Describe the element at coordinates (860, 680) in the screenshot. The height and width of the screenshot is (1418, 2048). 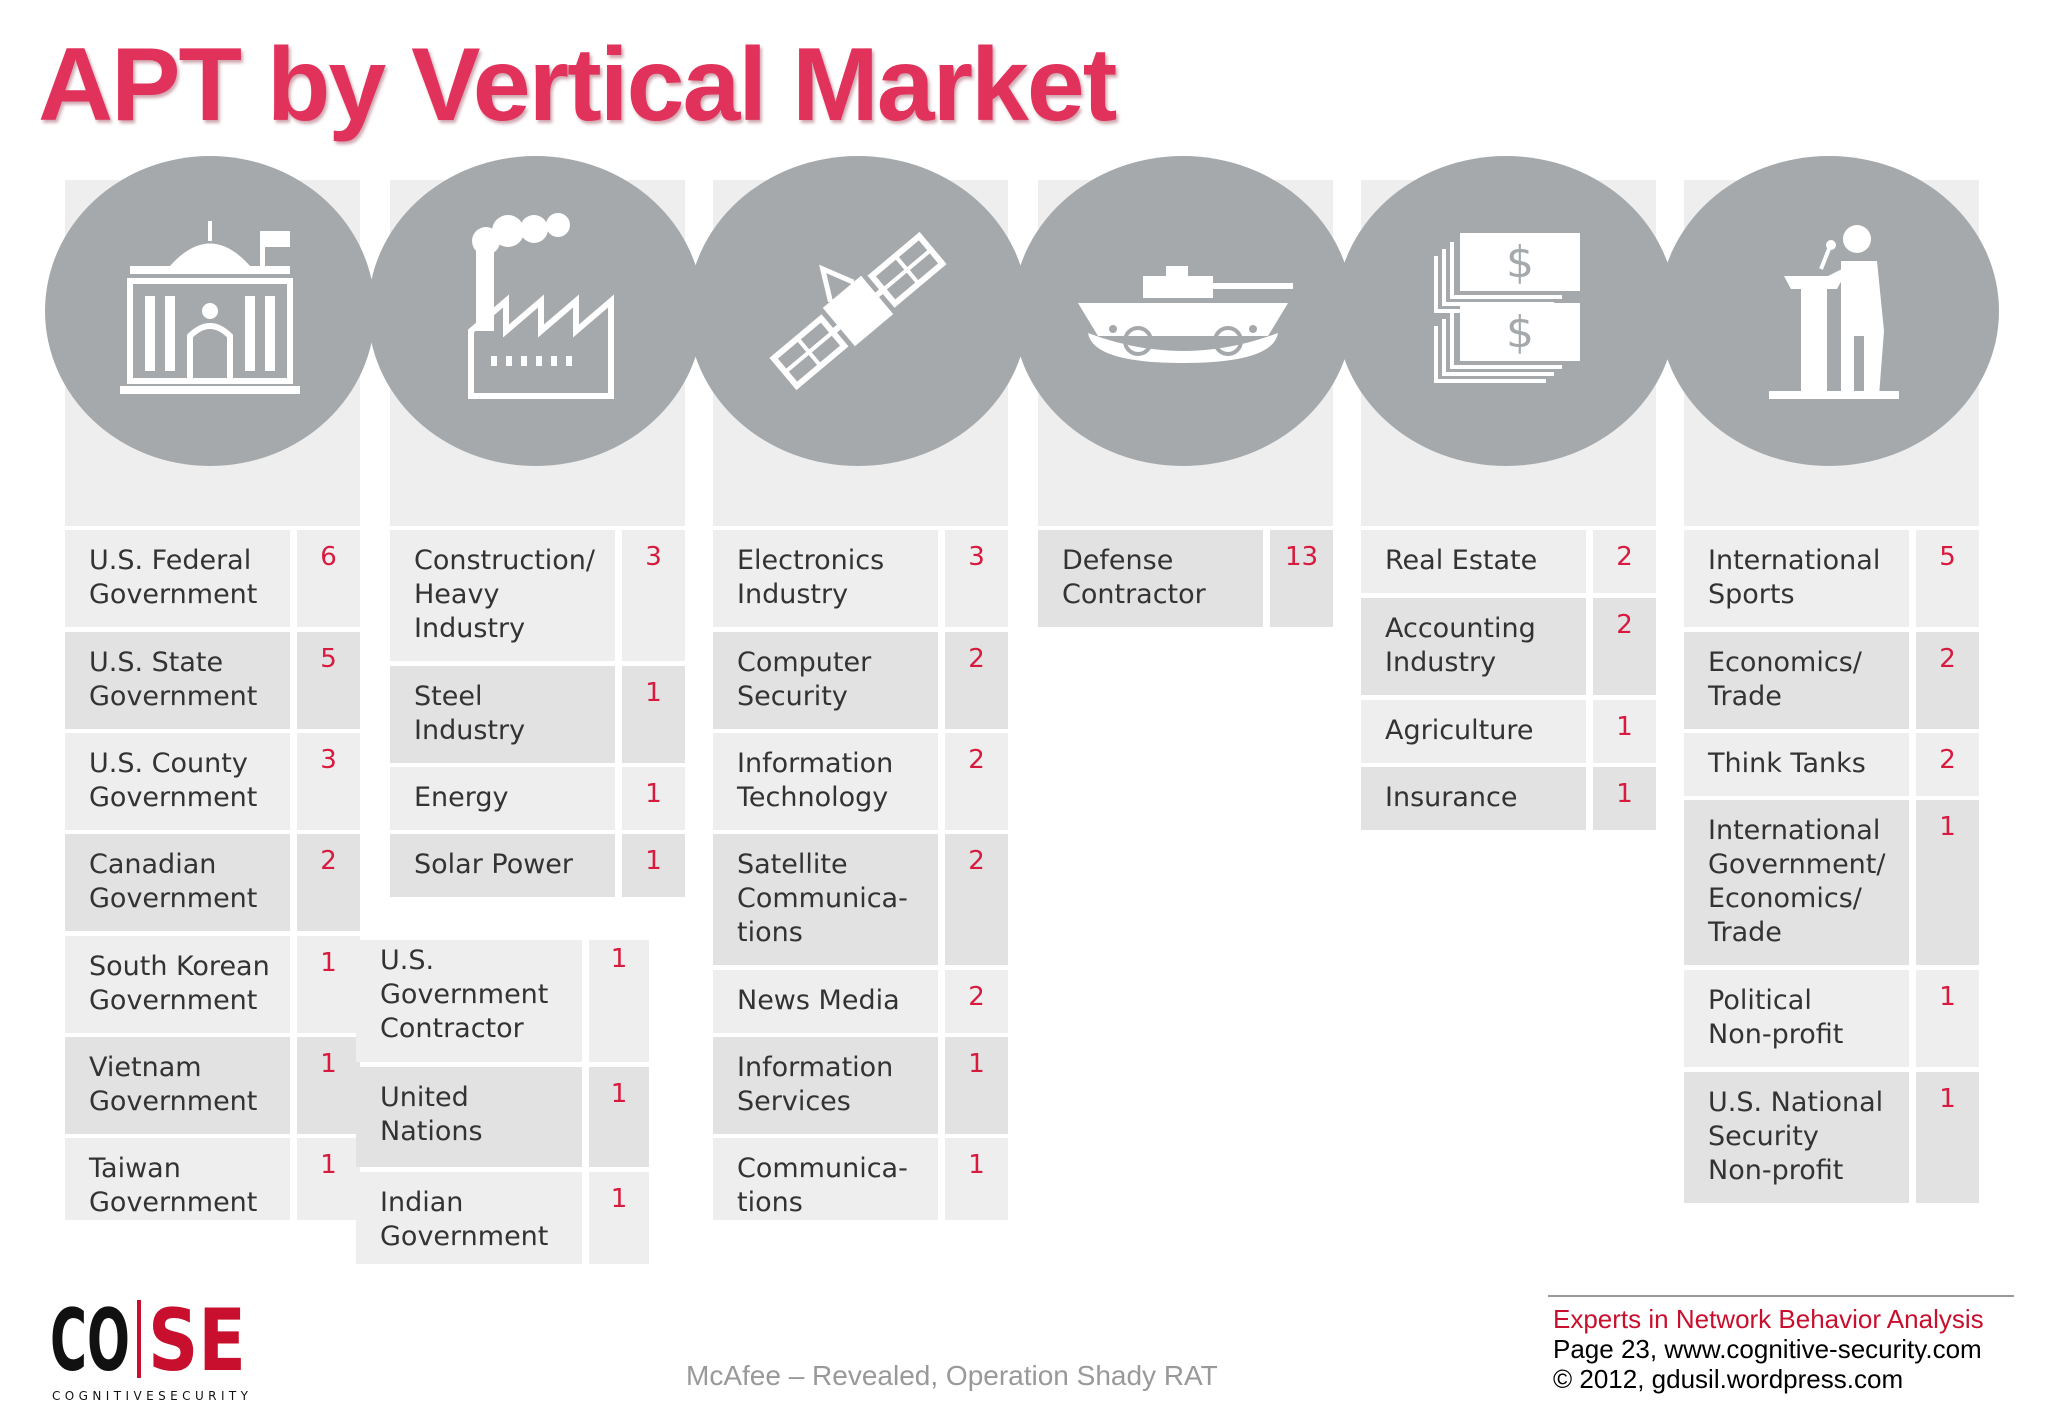
I see `list-item: Computer Security 2` at that location.